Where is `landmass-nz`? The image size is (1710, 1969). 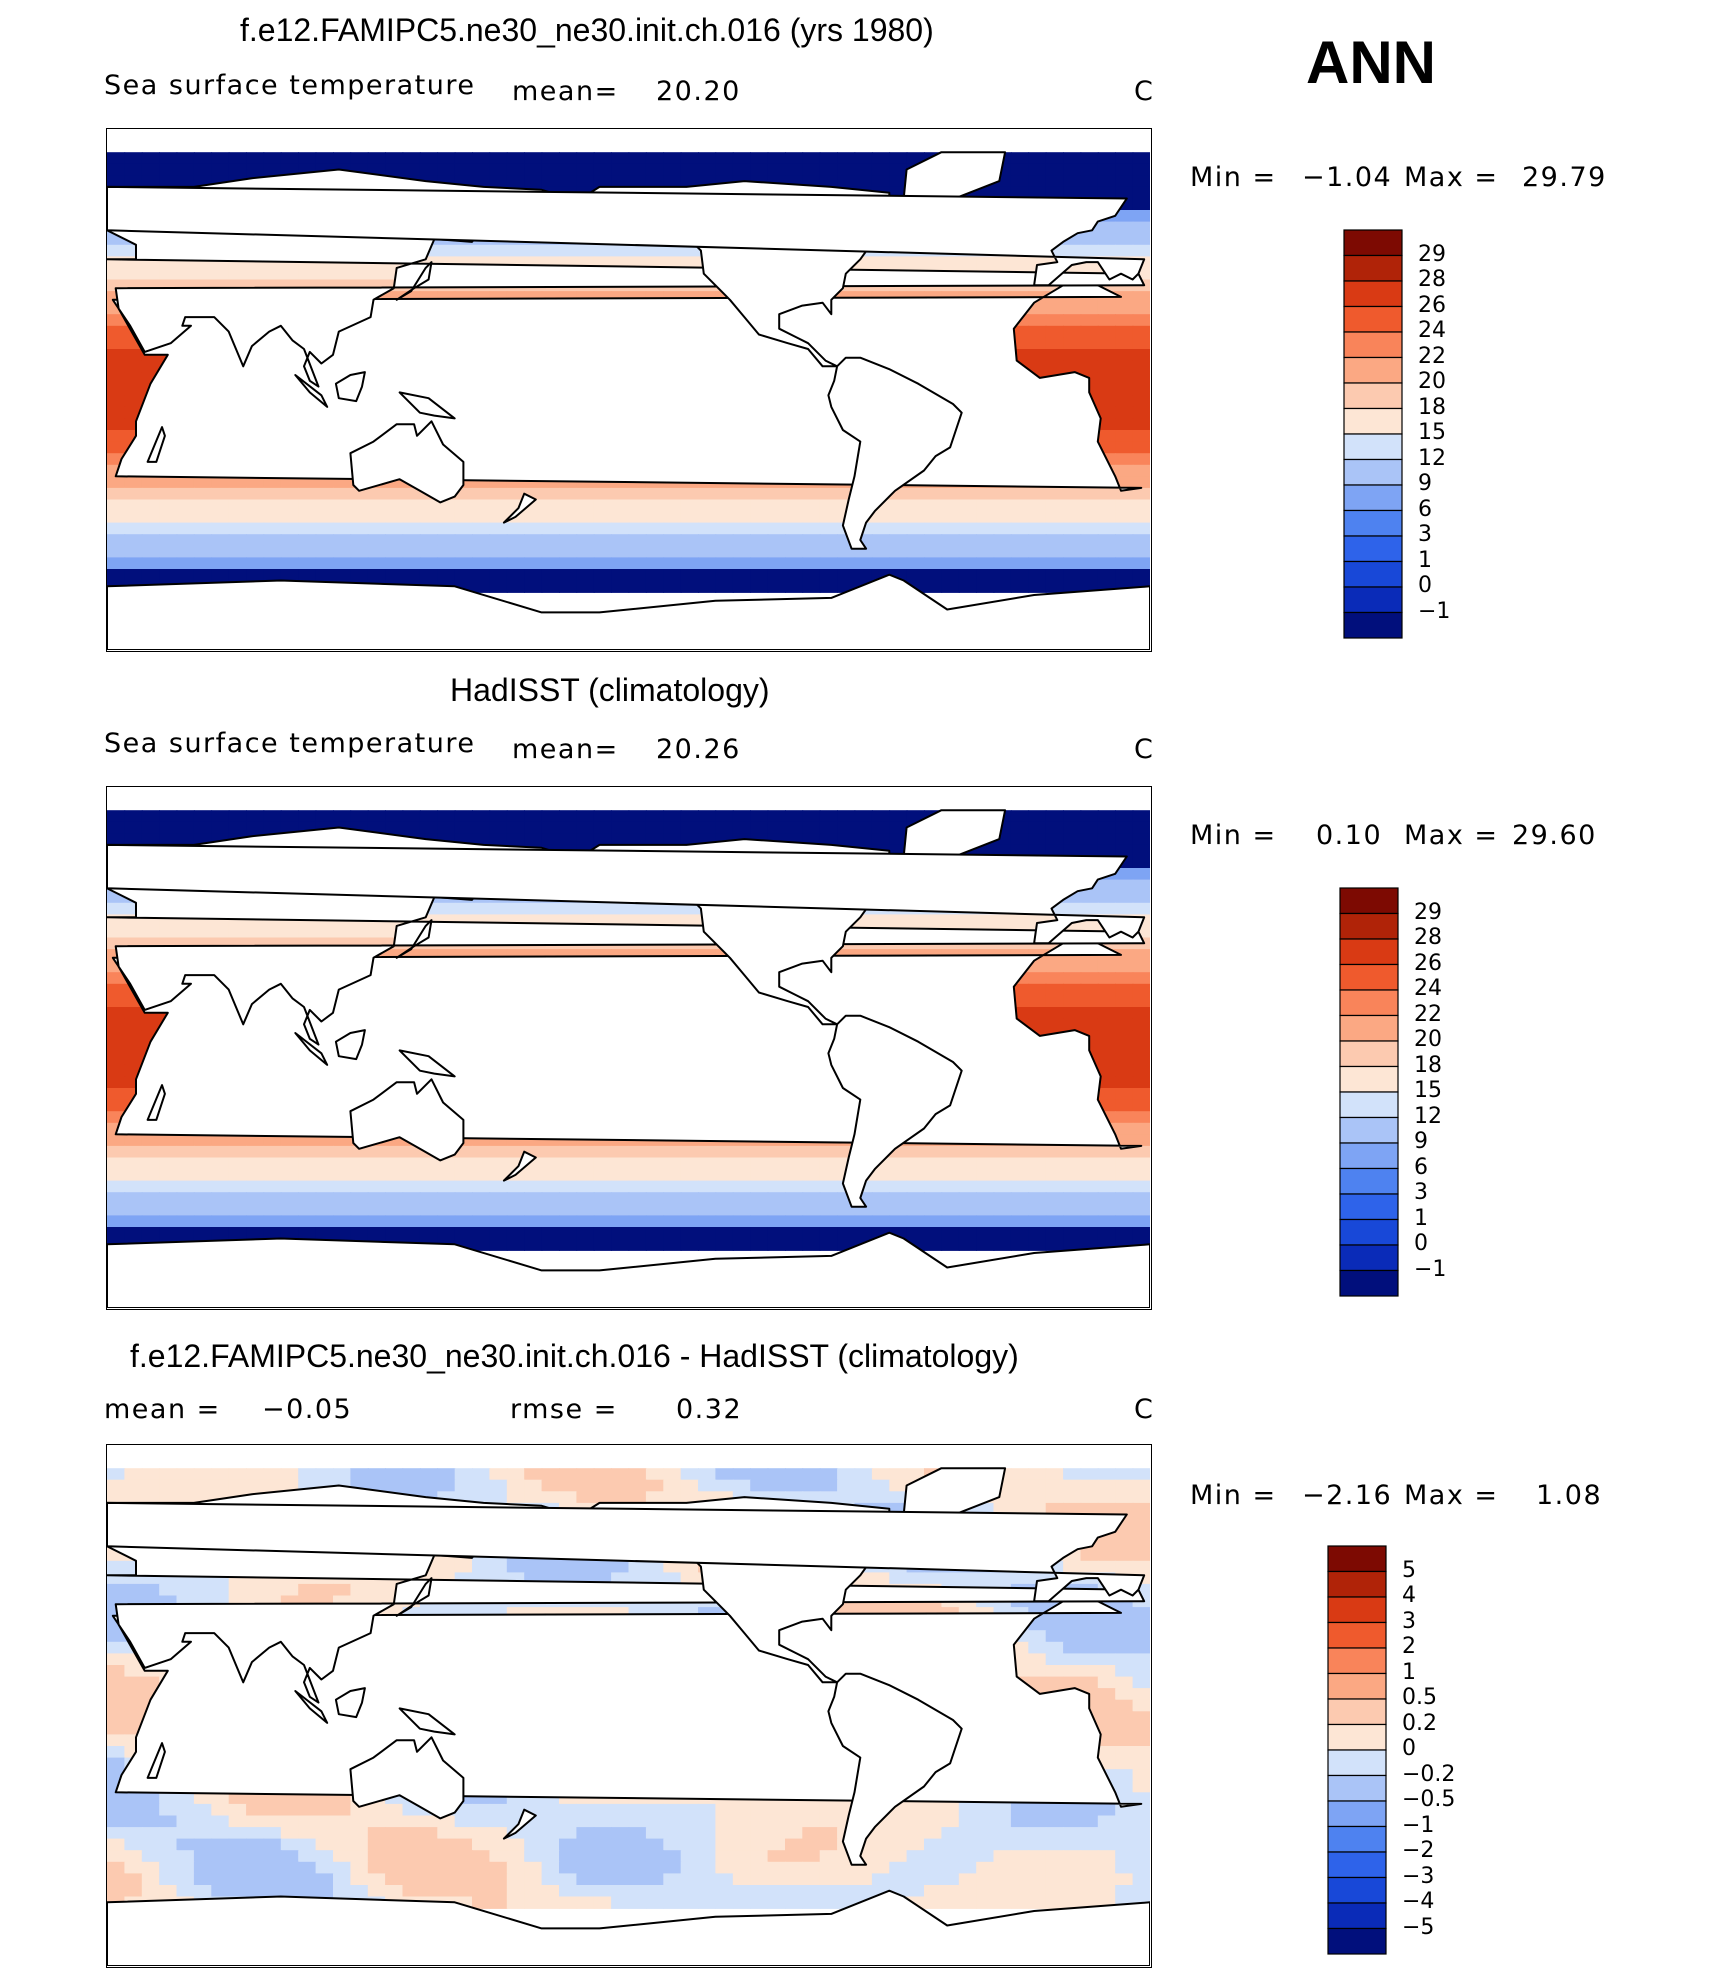
landmass-nz is located at coordinates (519, 508).